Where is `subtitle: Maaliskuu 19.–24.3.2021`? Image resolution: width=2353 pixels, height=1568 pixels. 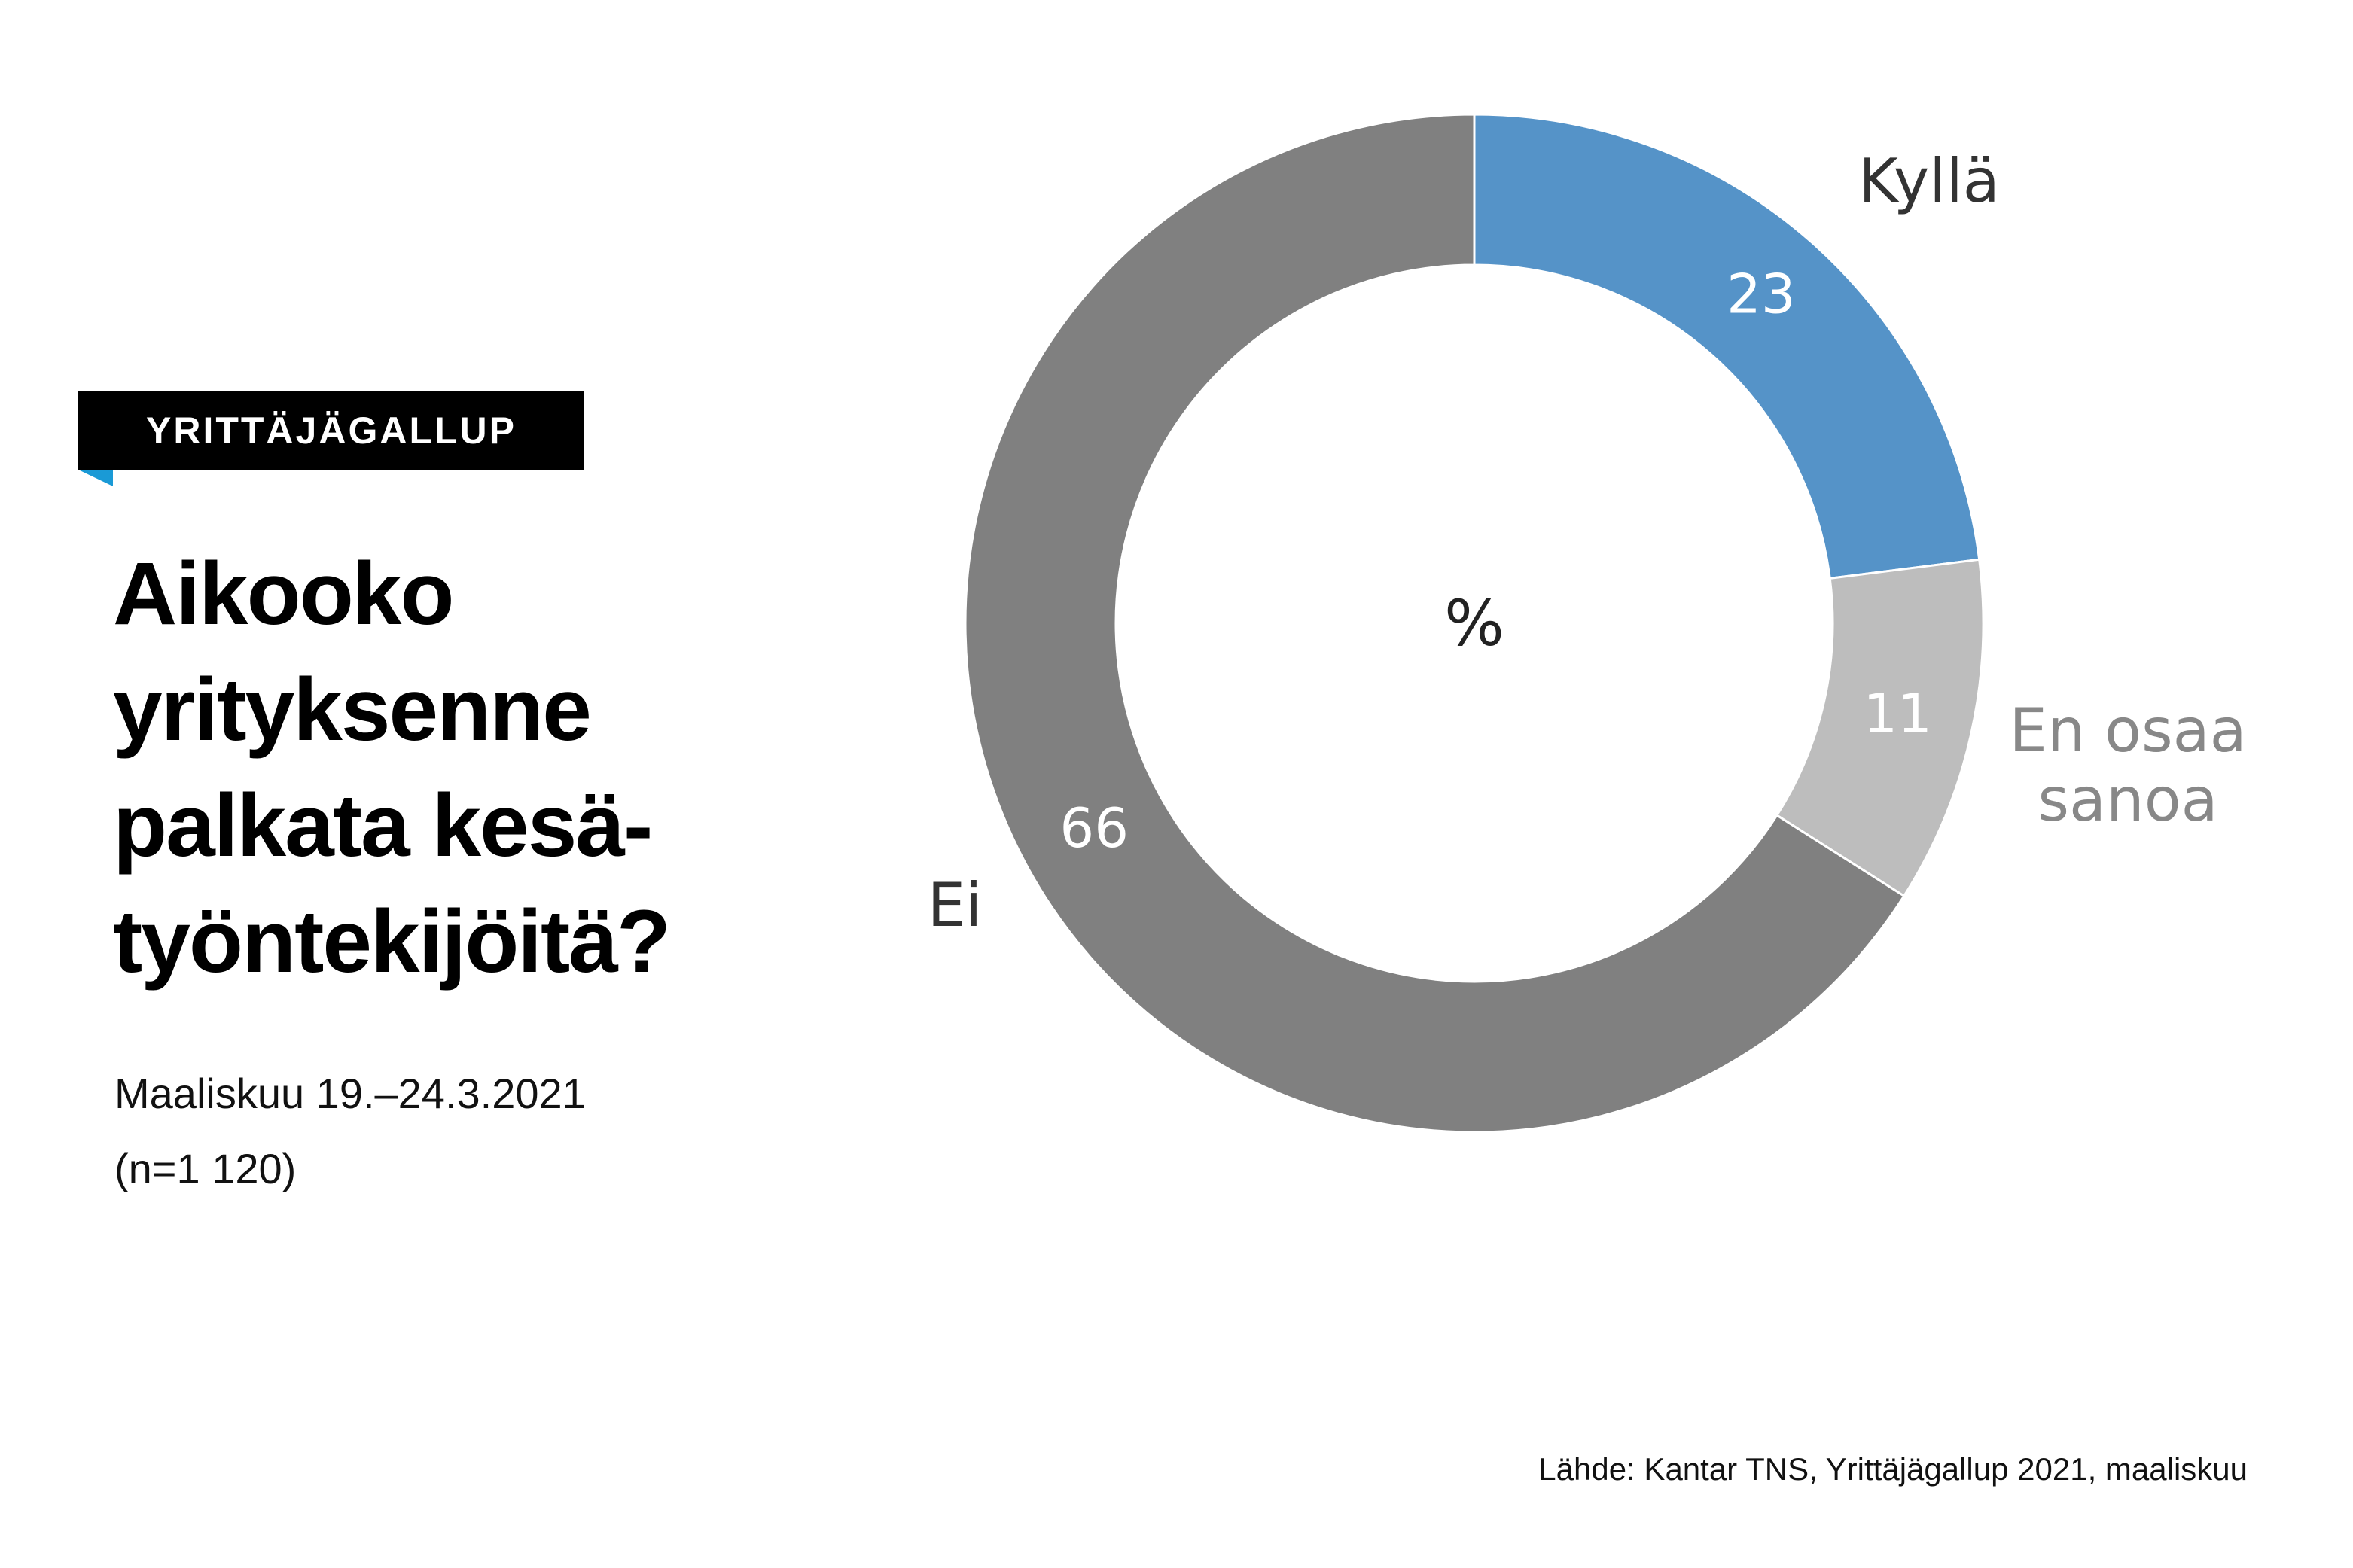
subtitle: Maaliskuu 19.–24.3.2021 is located at coordinates (350, 1093).